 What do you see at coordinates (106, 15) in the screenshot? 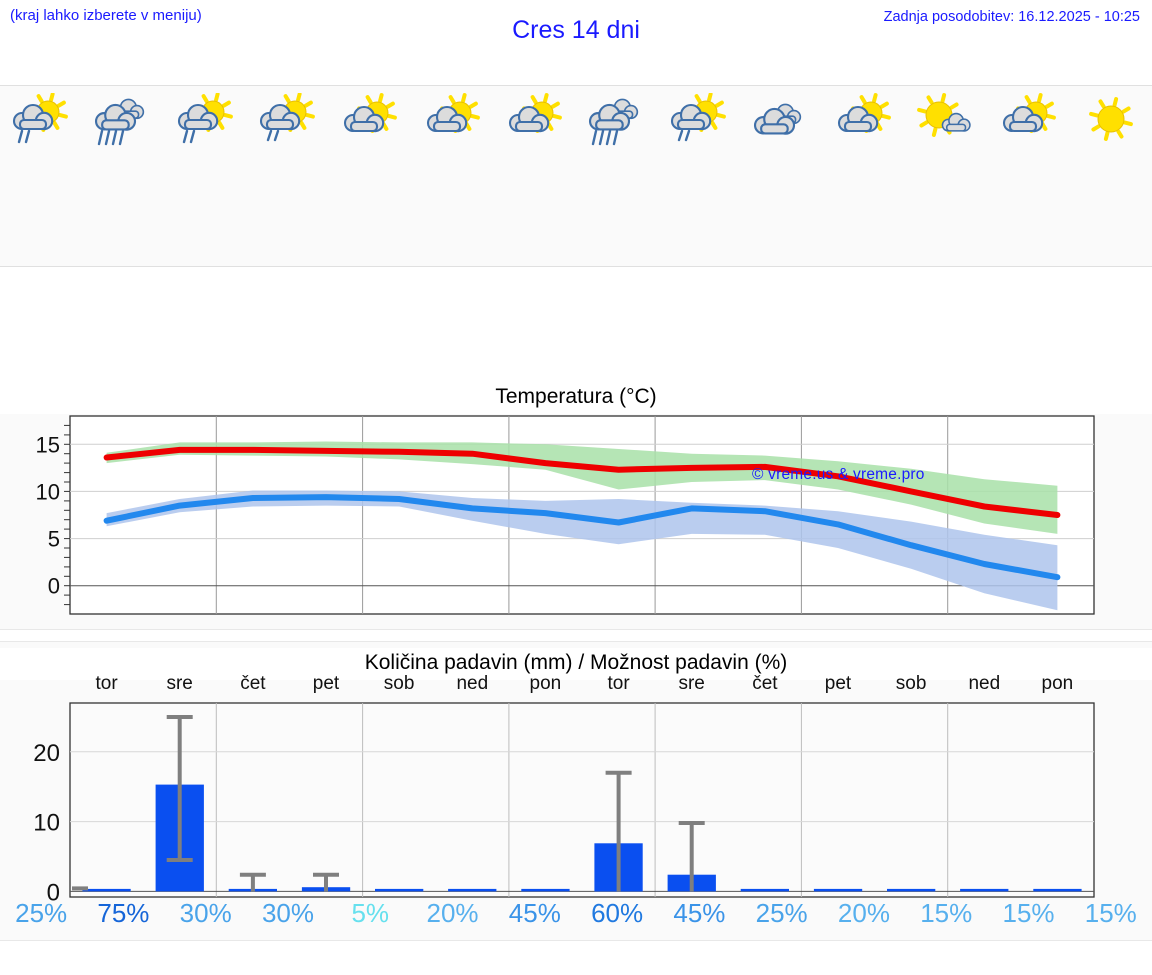
I see `menu-hint-text: (kraj lahko izberete v meniju)` at bounding box center [106, 15].